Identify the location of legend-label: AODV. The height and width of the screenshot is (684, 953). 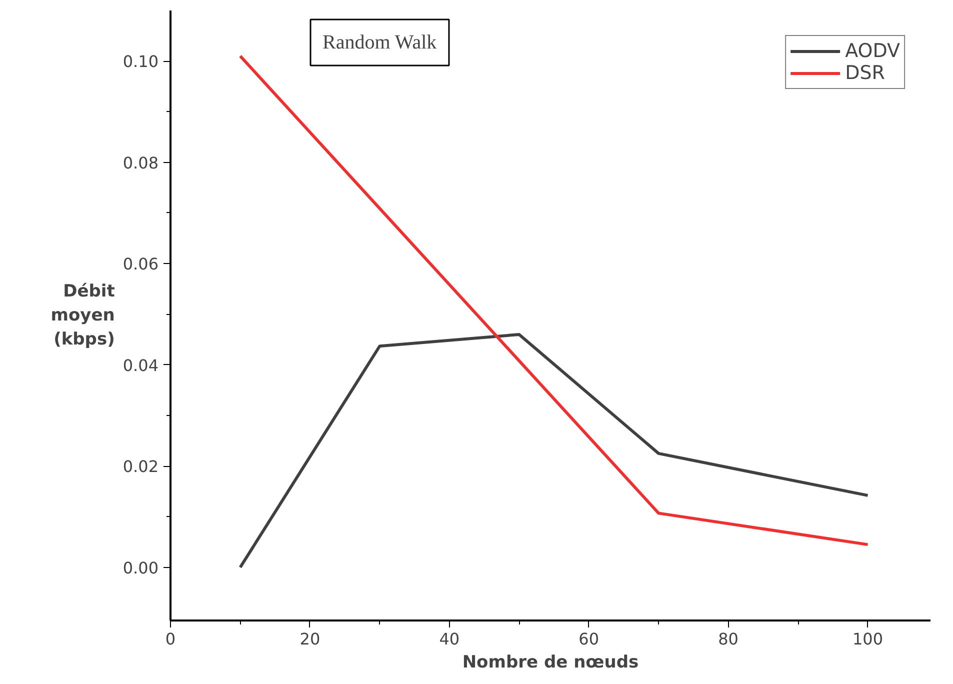
(872, 51).